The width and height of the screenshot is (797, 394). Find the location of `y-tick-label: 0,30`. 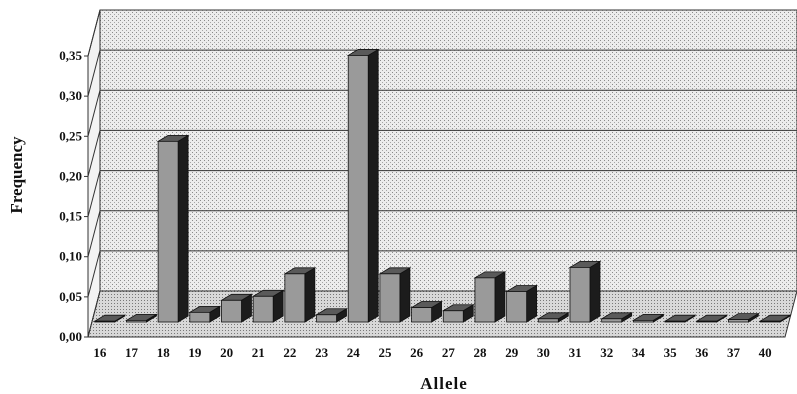

y-tick-label: 0,30 is located at coordinates (70, 95).